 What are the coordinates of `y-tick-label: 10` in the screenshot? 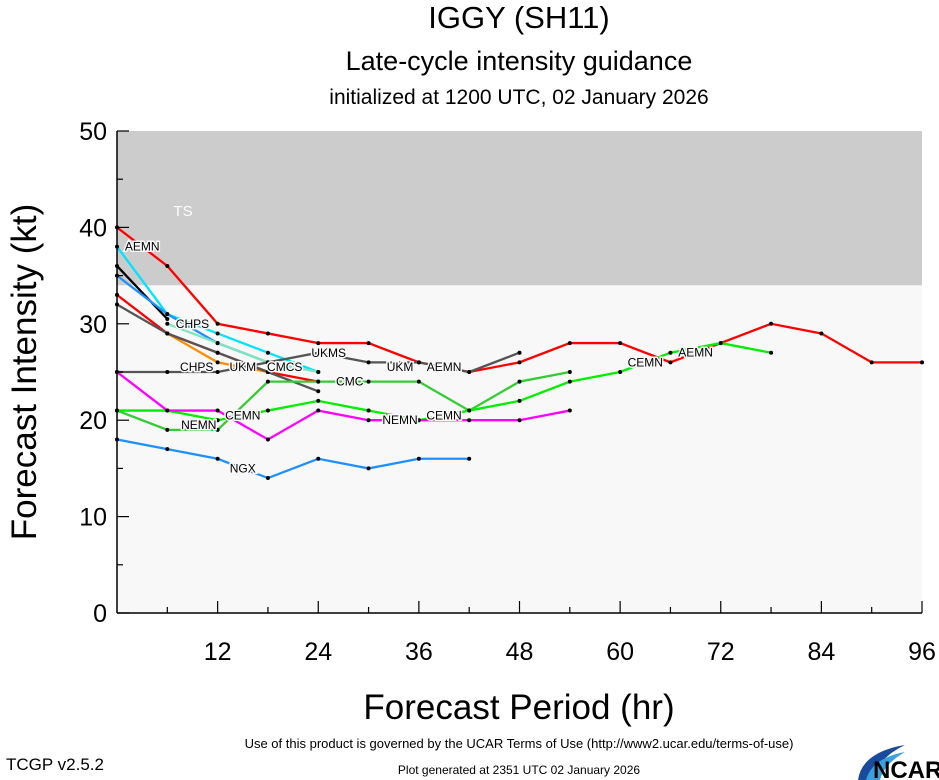 It's located at (93, 518).